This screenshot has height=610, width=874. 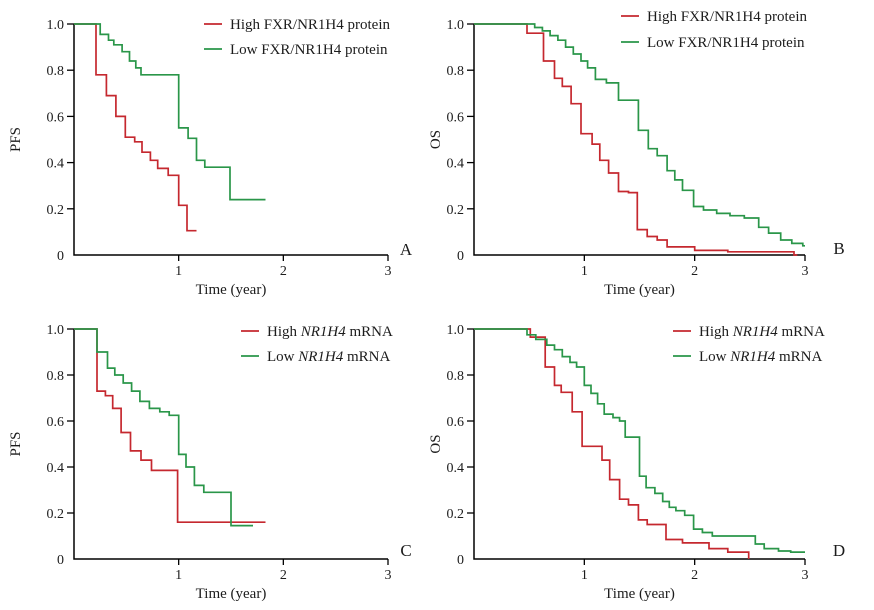 What do you see at coordinates (456, 376) in the screenshot?
I see `panel-D-y-tick-label-0.8: 0.8` at bounding box center [456, 376].